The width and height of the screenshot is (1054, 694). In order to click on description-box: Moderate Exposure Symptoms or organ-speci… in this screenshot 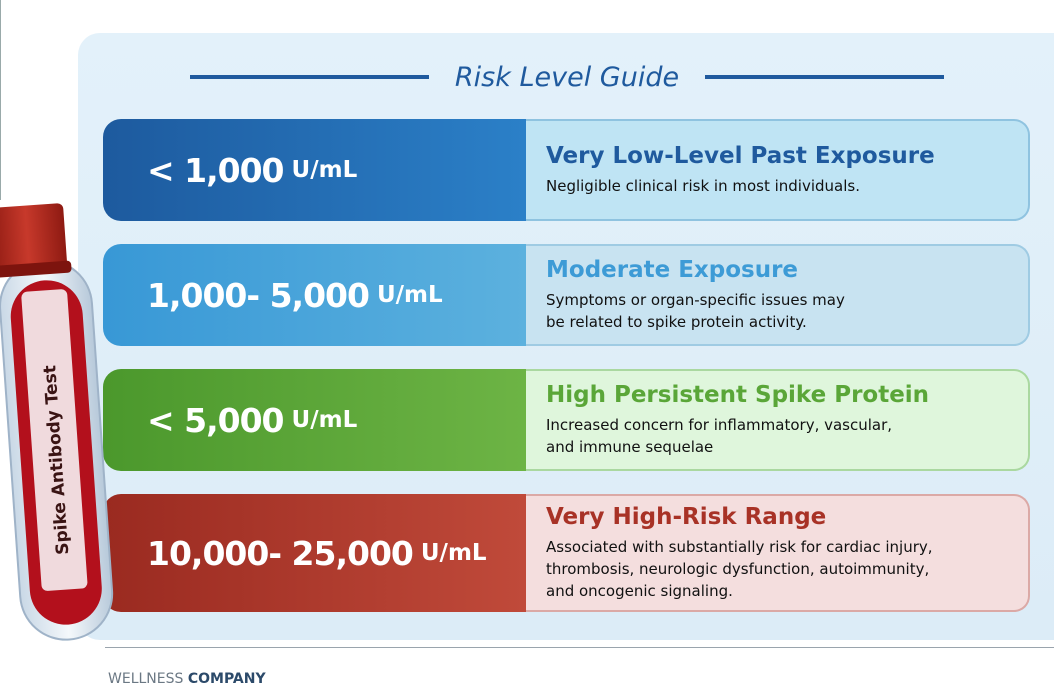, I will do `click(778, 295)`.